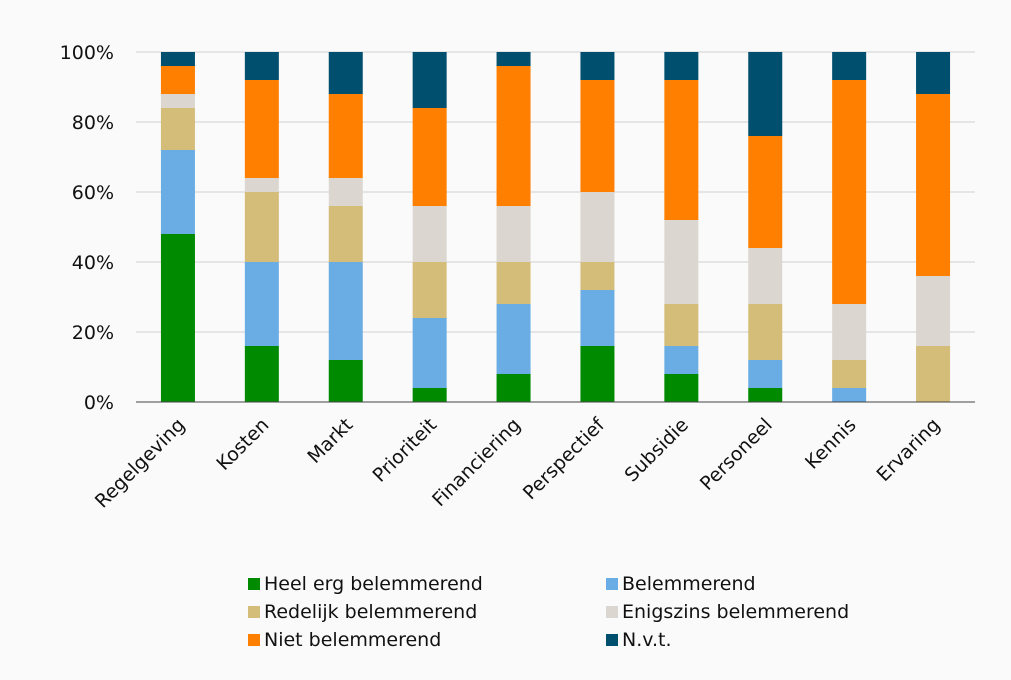  What do you see at coordinates (93, 333) in the screenshot?
I see `y-tick-label: 20%` at bounding box center [93, 333].